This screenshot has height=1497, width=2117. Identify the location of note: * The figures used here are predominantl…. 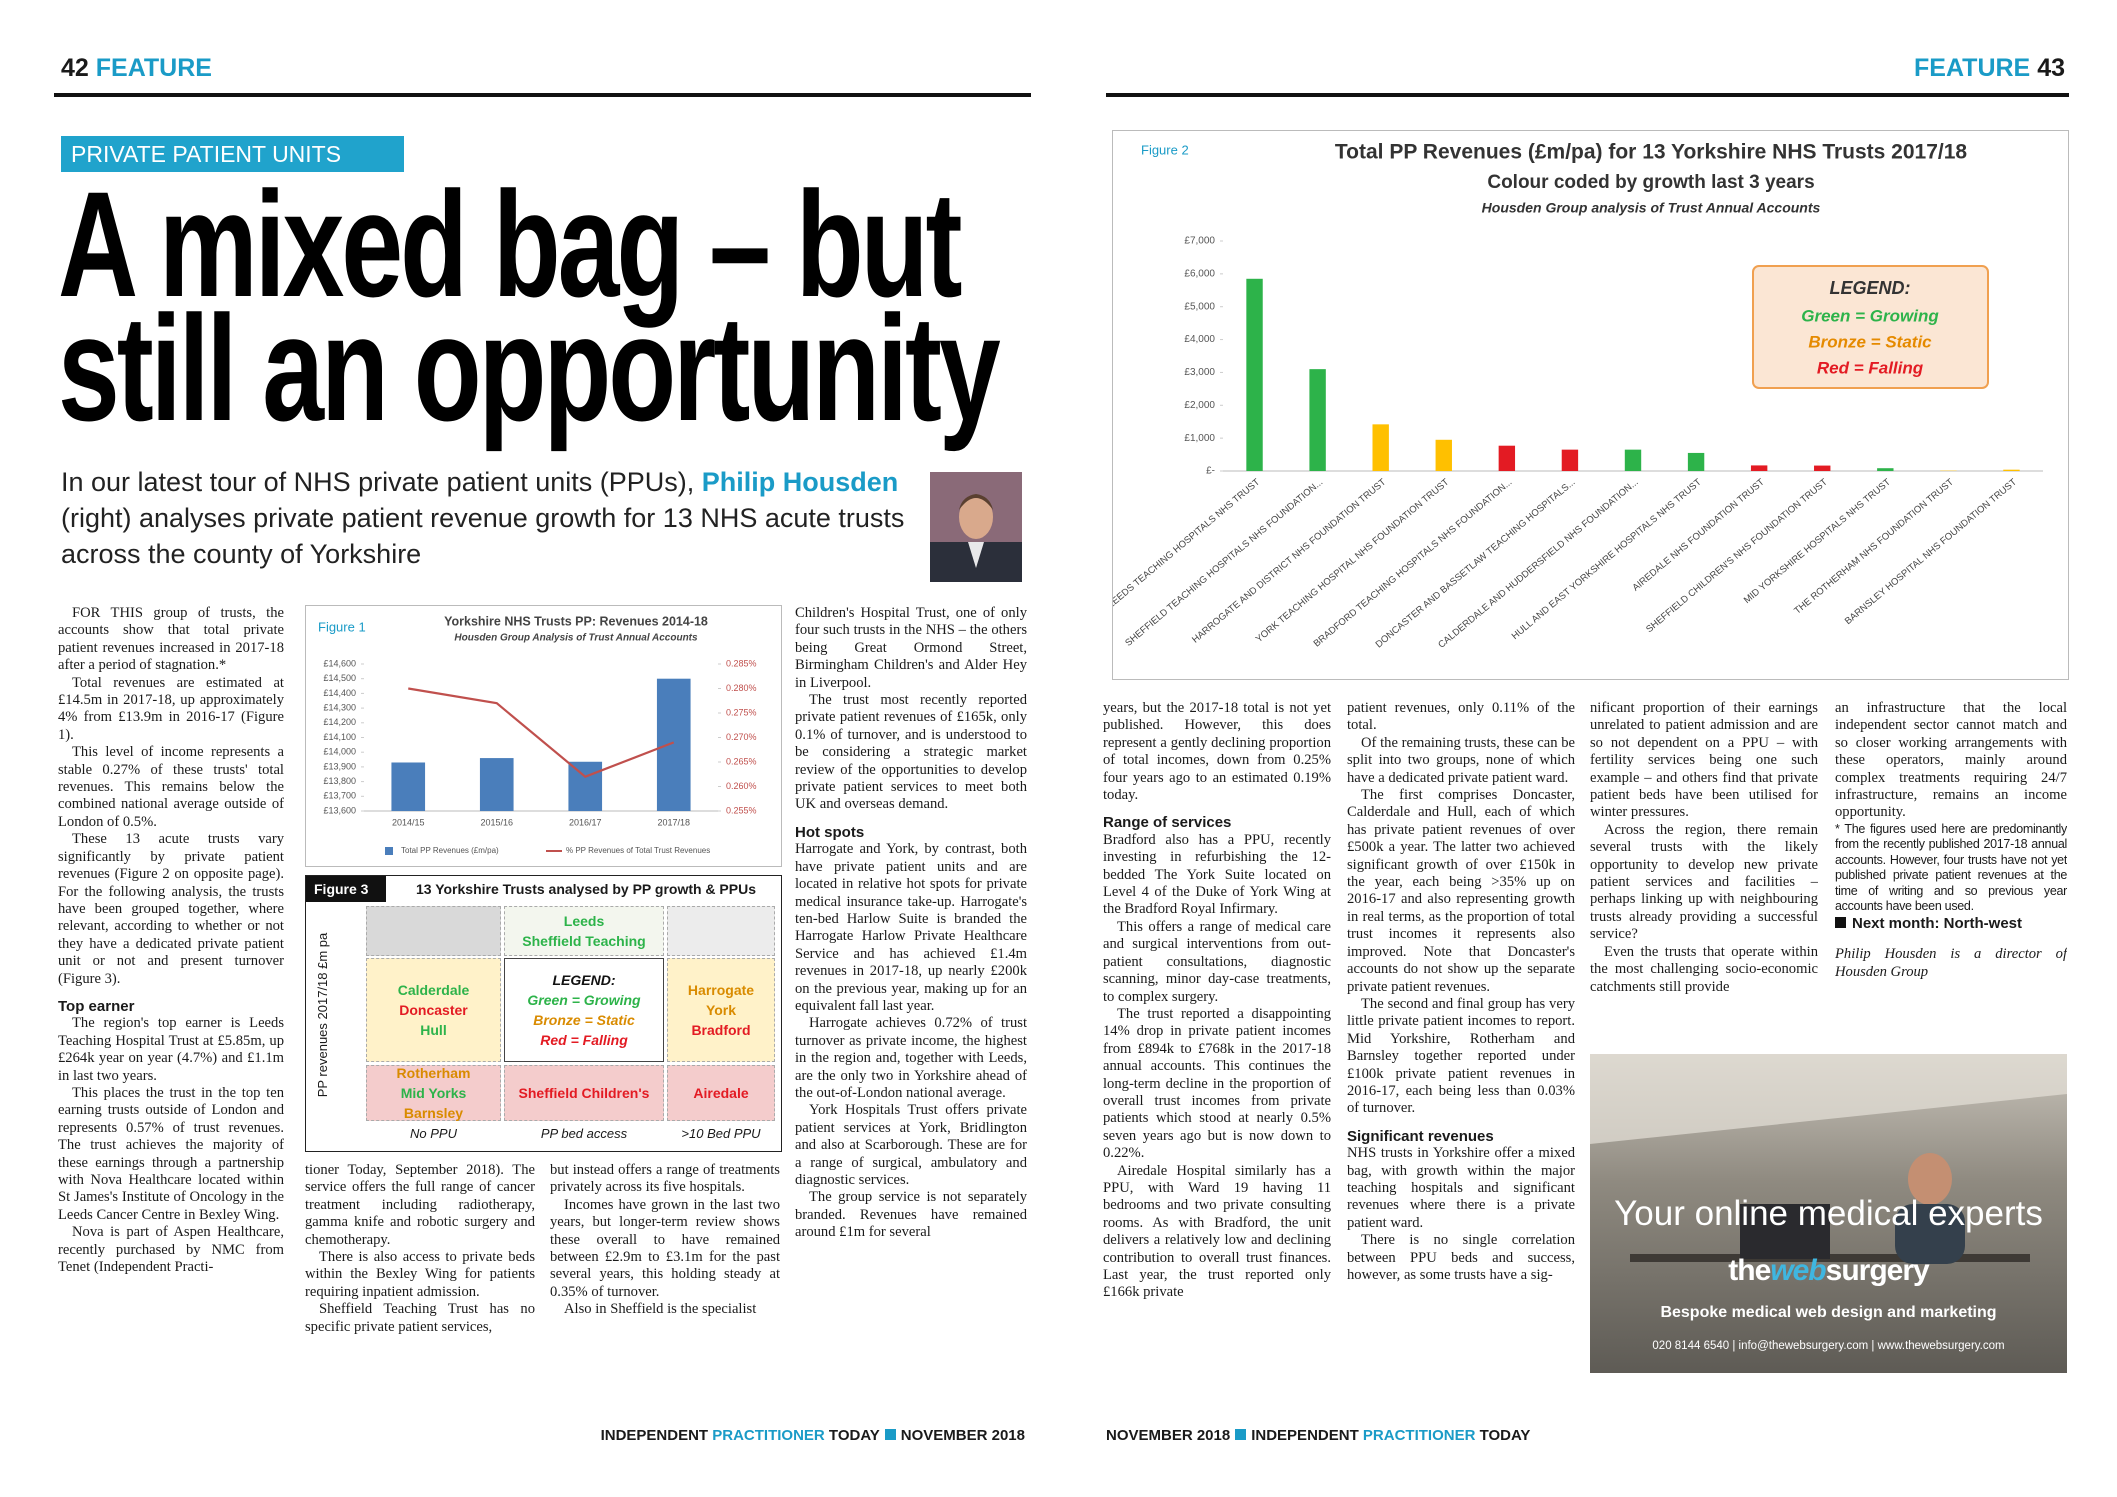
(1951, 867).